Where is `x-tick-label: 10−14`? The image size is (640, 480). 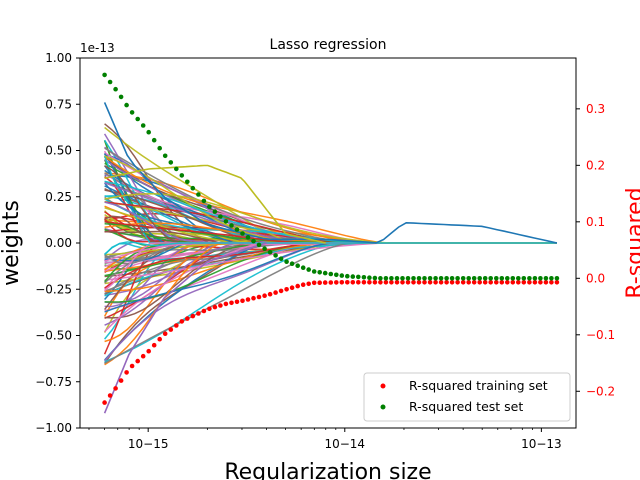
x-tick-label: 10−14 is located at coordinates (344, 444).